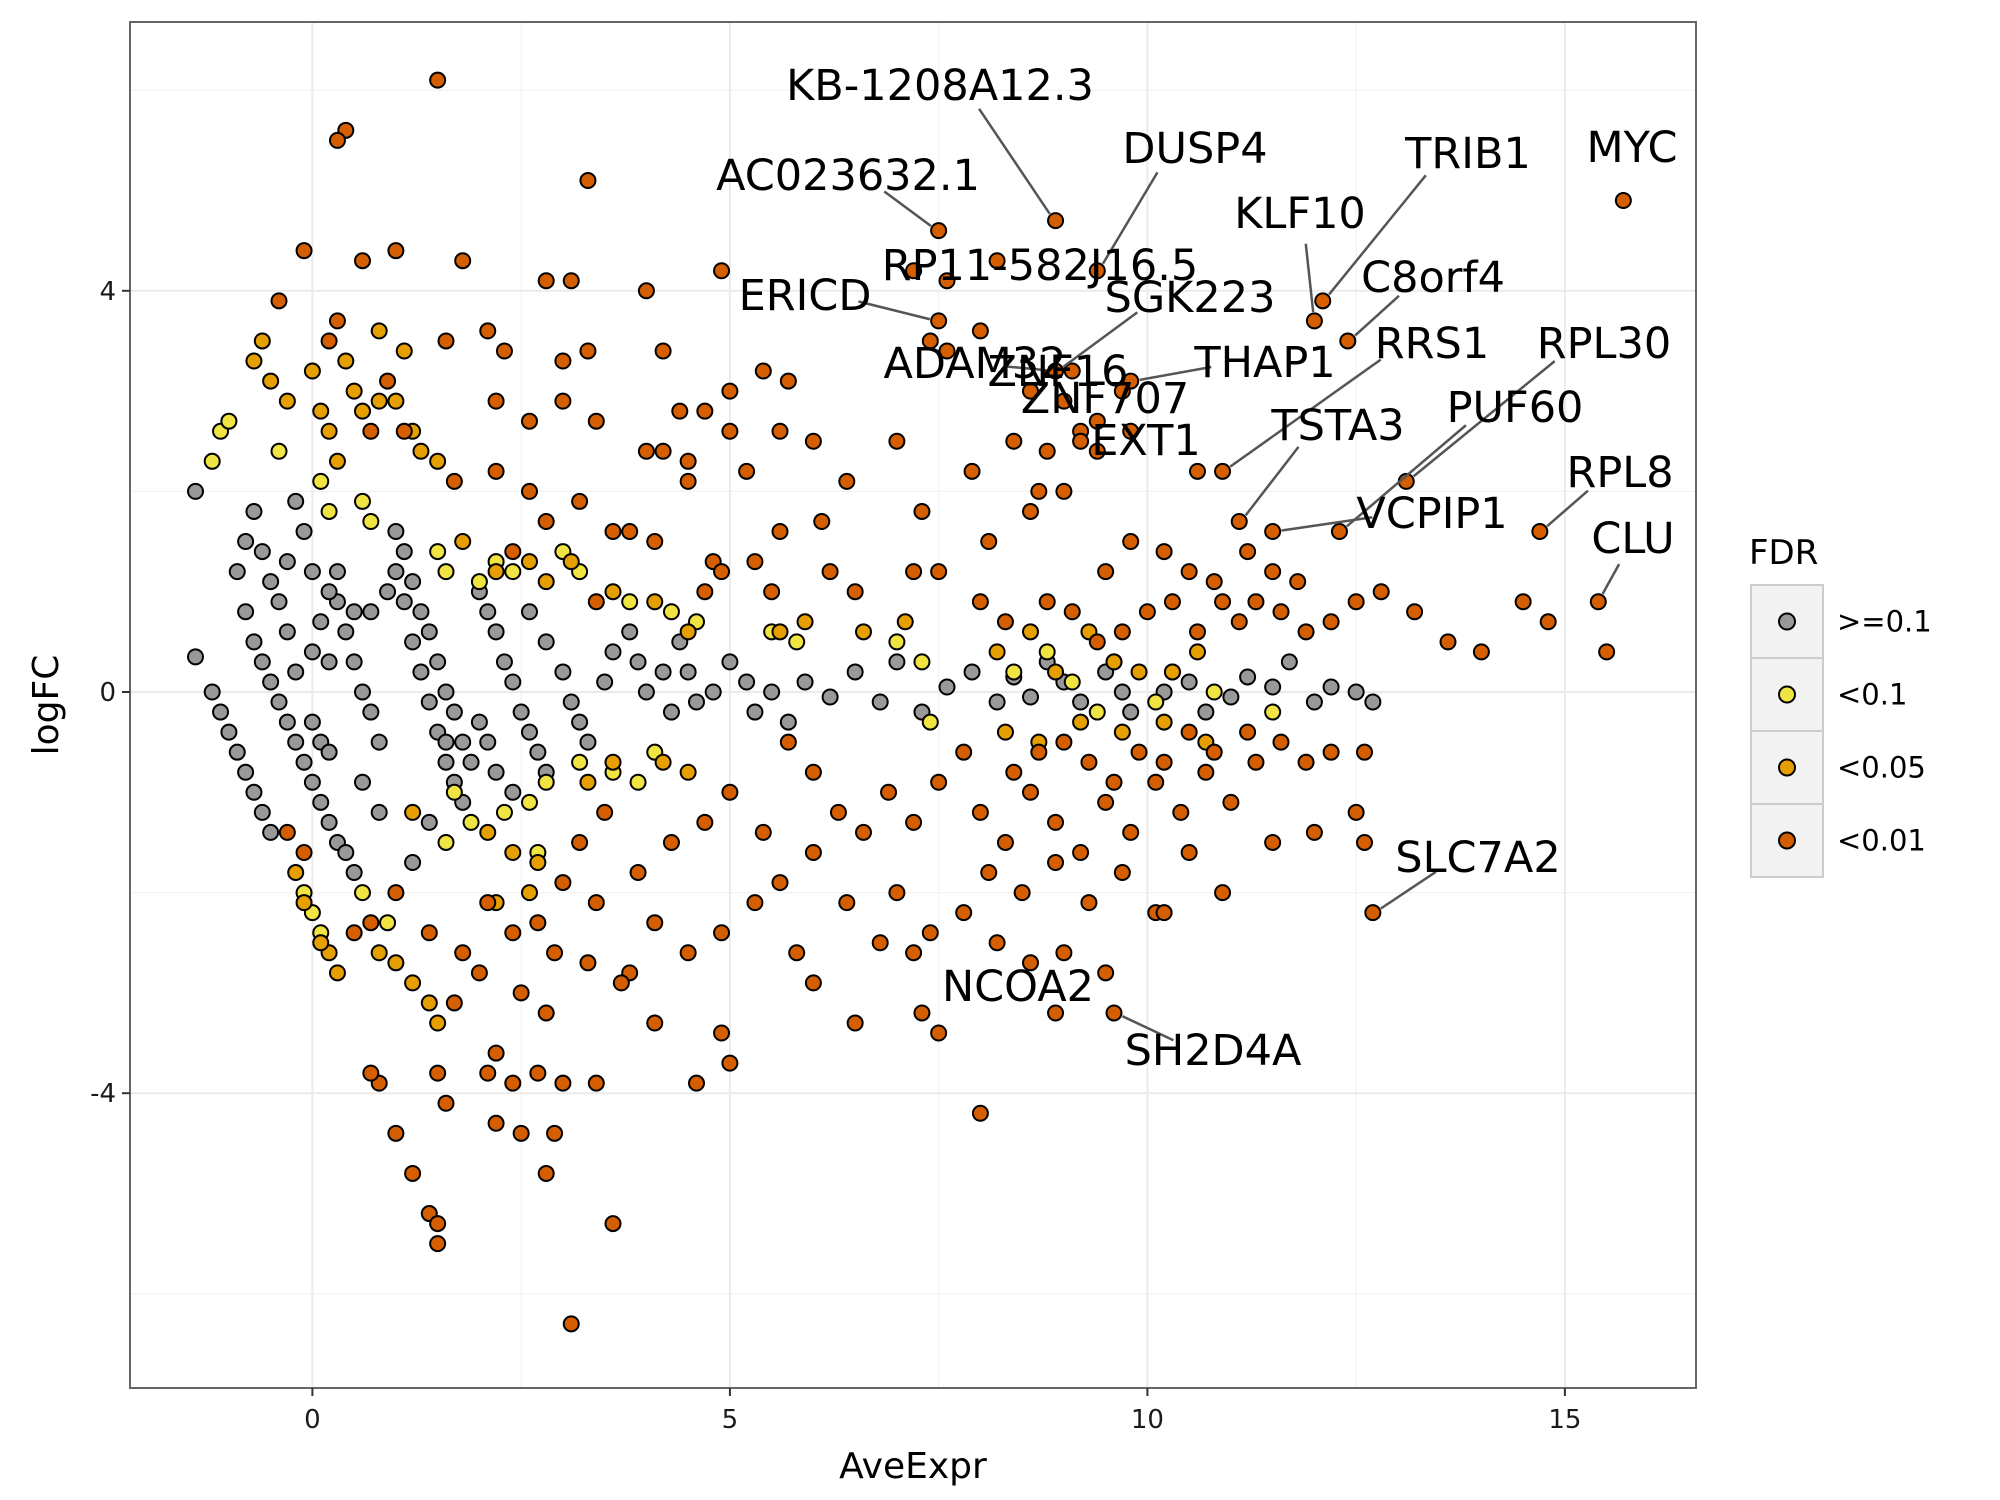  Describe the element at coordinates (1194, 149) in the screenshot. I see `gene-label: DUSP4` at that location.